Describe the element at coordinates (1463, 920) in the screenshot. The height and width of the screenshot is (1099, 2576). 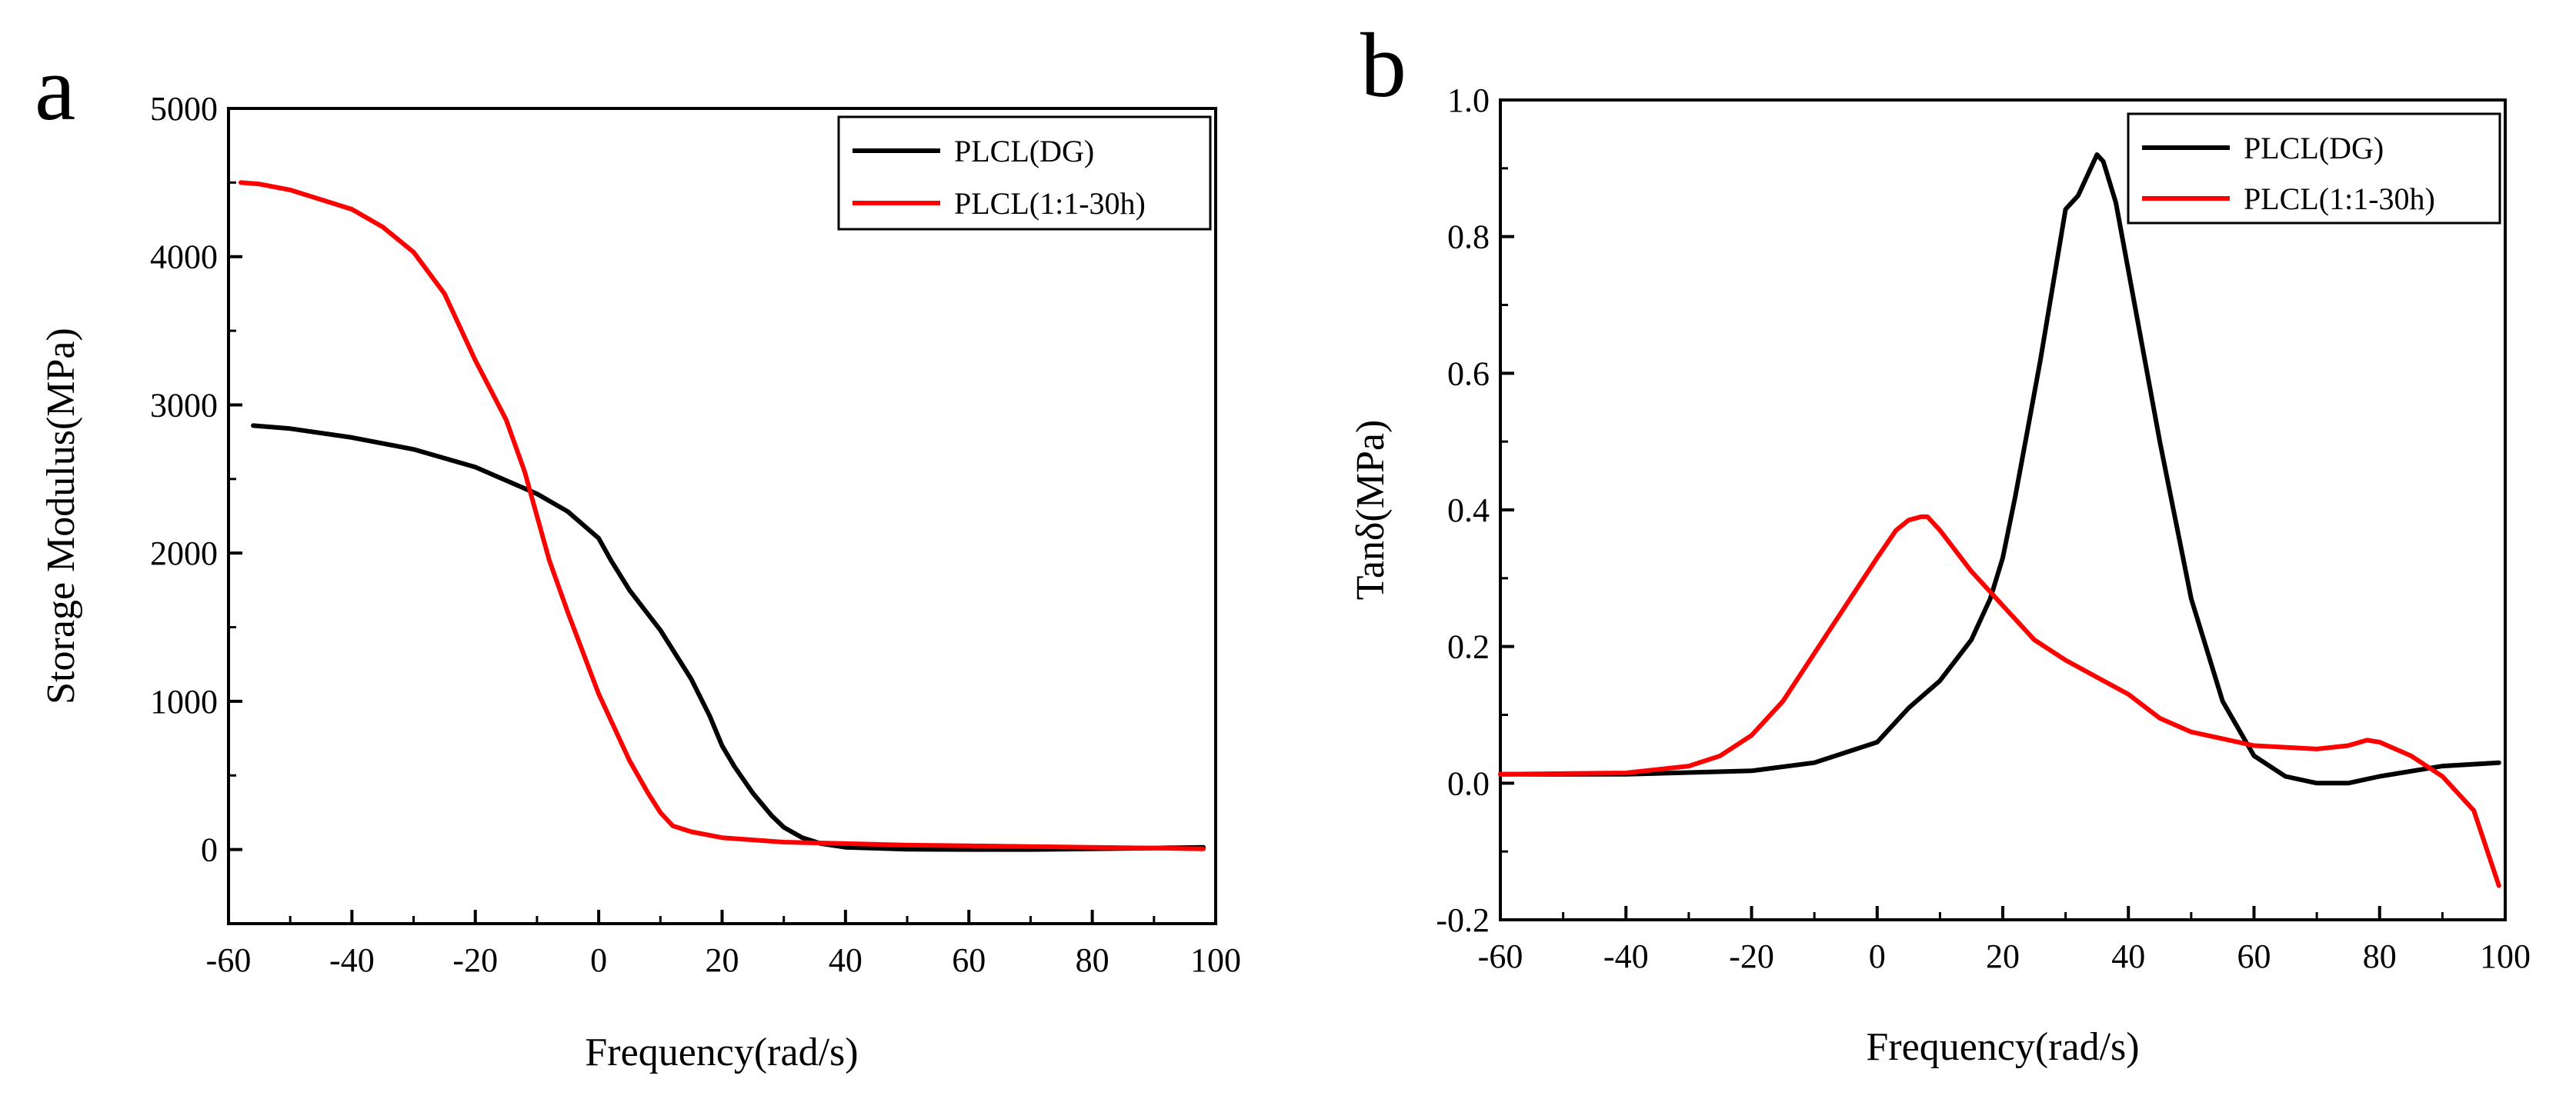
I see `panel-b-y-tick-label: -0.2` at that location.